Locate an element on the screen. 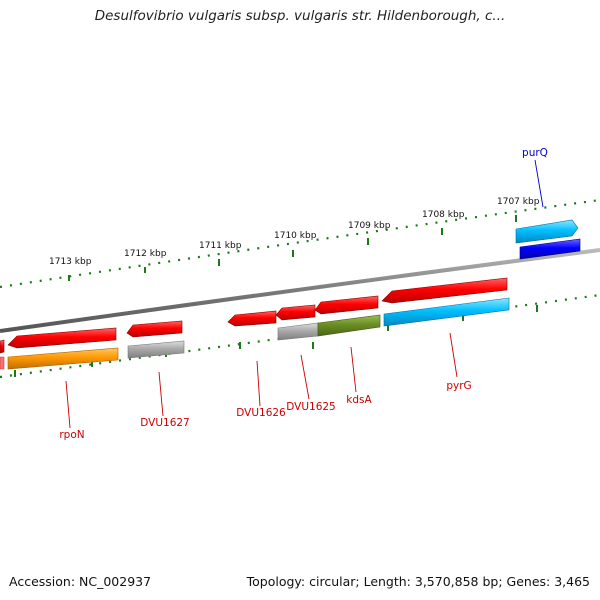  gene-arrow-rpoN is located at coordinates (62, 338).